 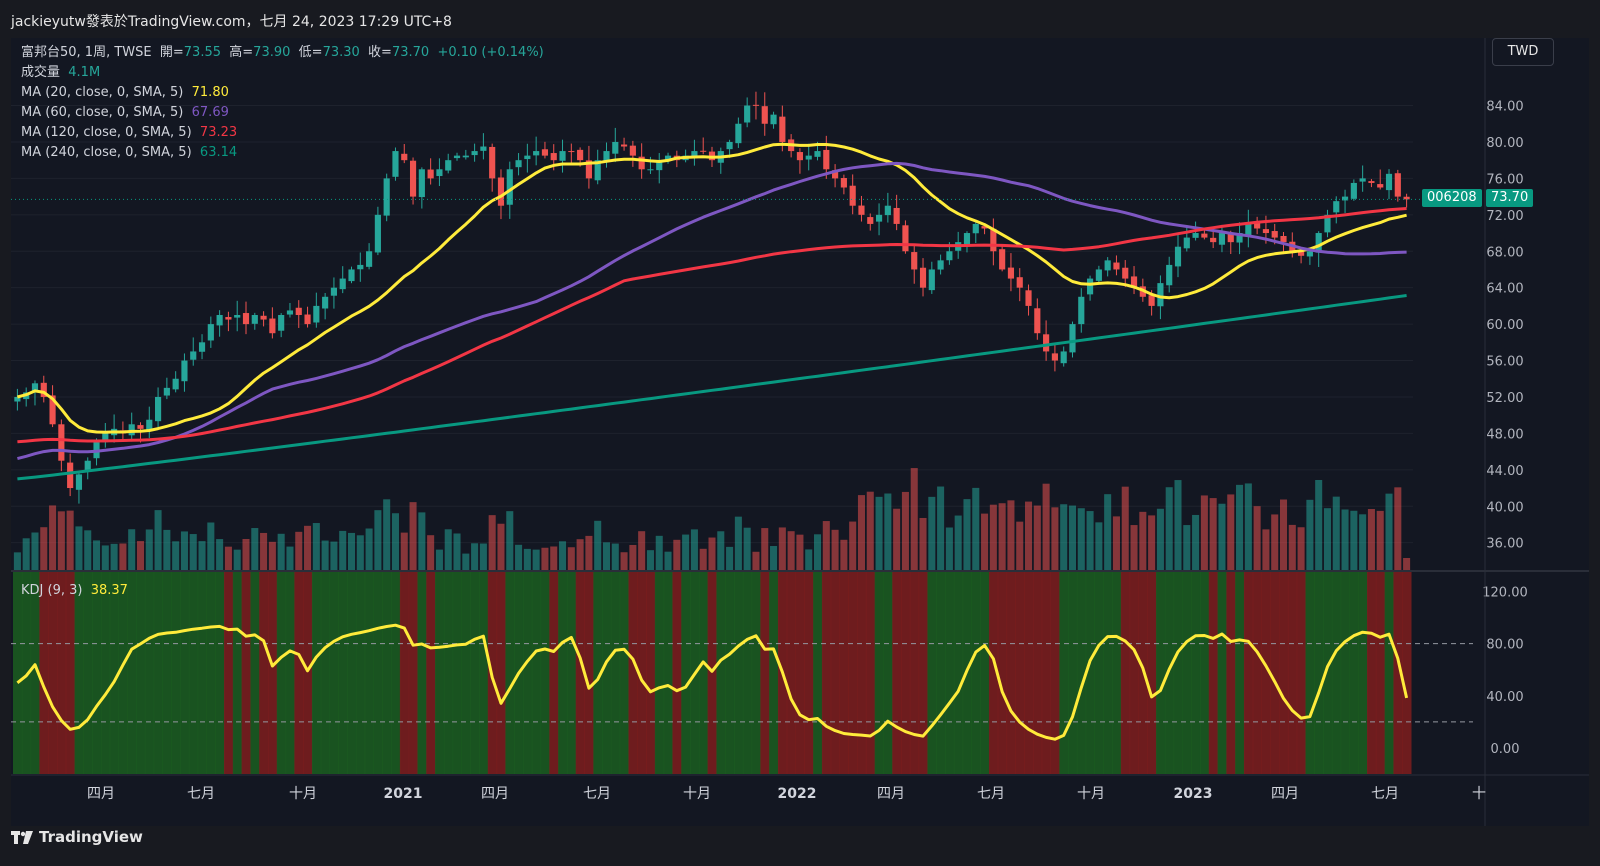 What do you see at coordinates (1505, 593) in the screenshot?
I see `kdj-y-tick-label: 120.00` at bounding box center [1505, 593].